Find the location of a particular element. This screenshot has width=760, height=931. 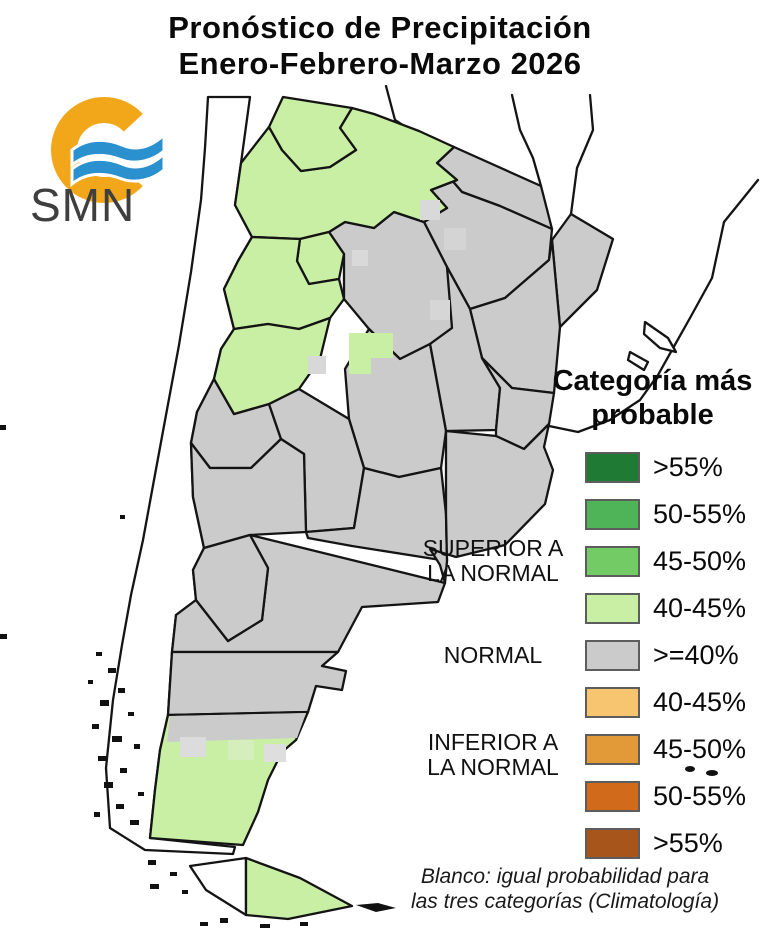

logo-ring is located at coordinates (104, 150).